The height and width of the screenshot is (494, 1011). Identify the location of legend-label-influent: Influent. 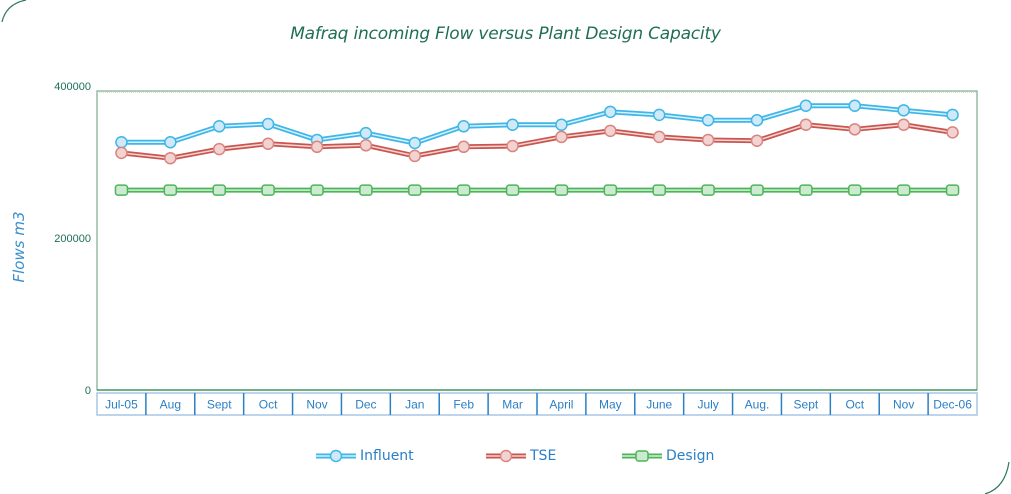
(387, 456).